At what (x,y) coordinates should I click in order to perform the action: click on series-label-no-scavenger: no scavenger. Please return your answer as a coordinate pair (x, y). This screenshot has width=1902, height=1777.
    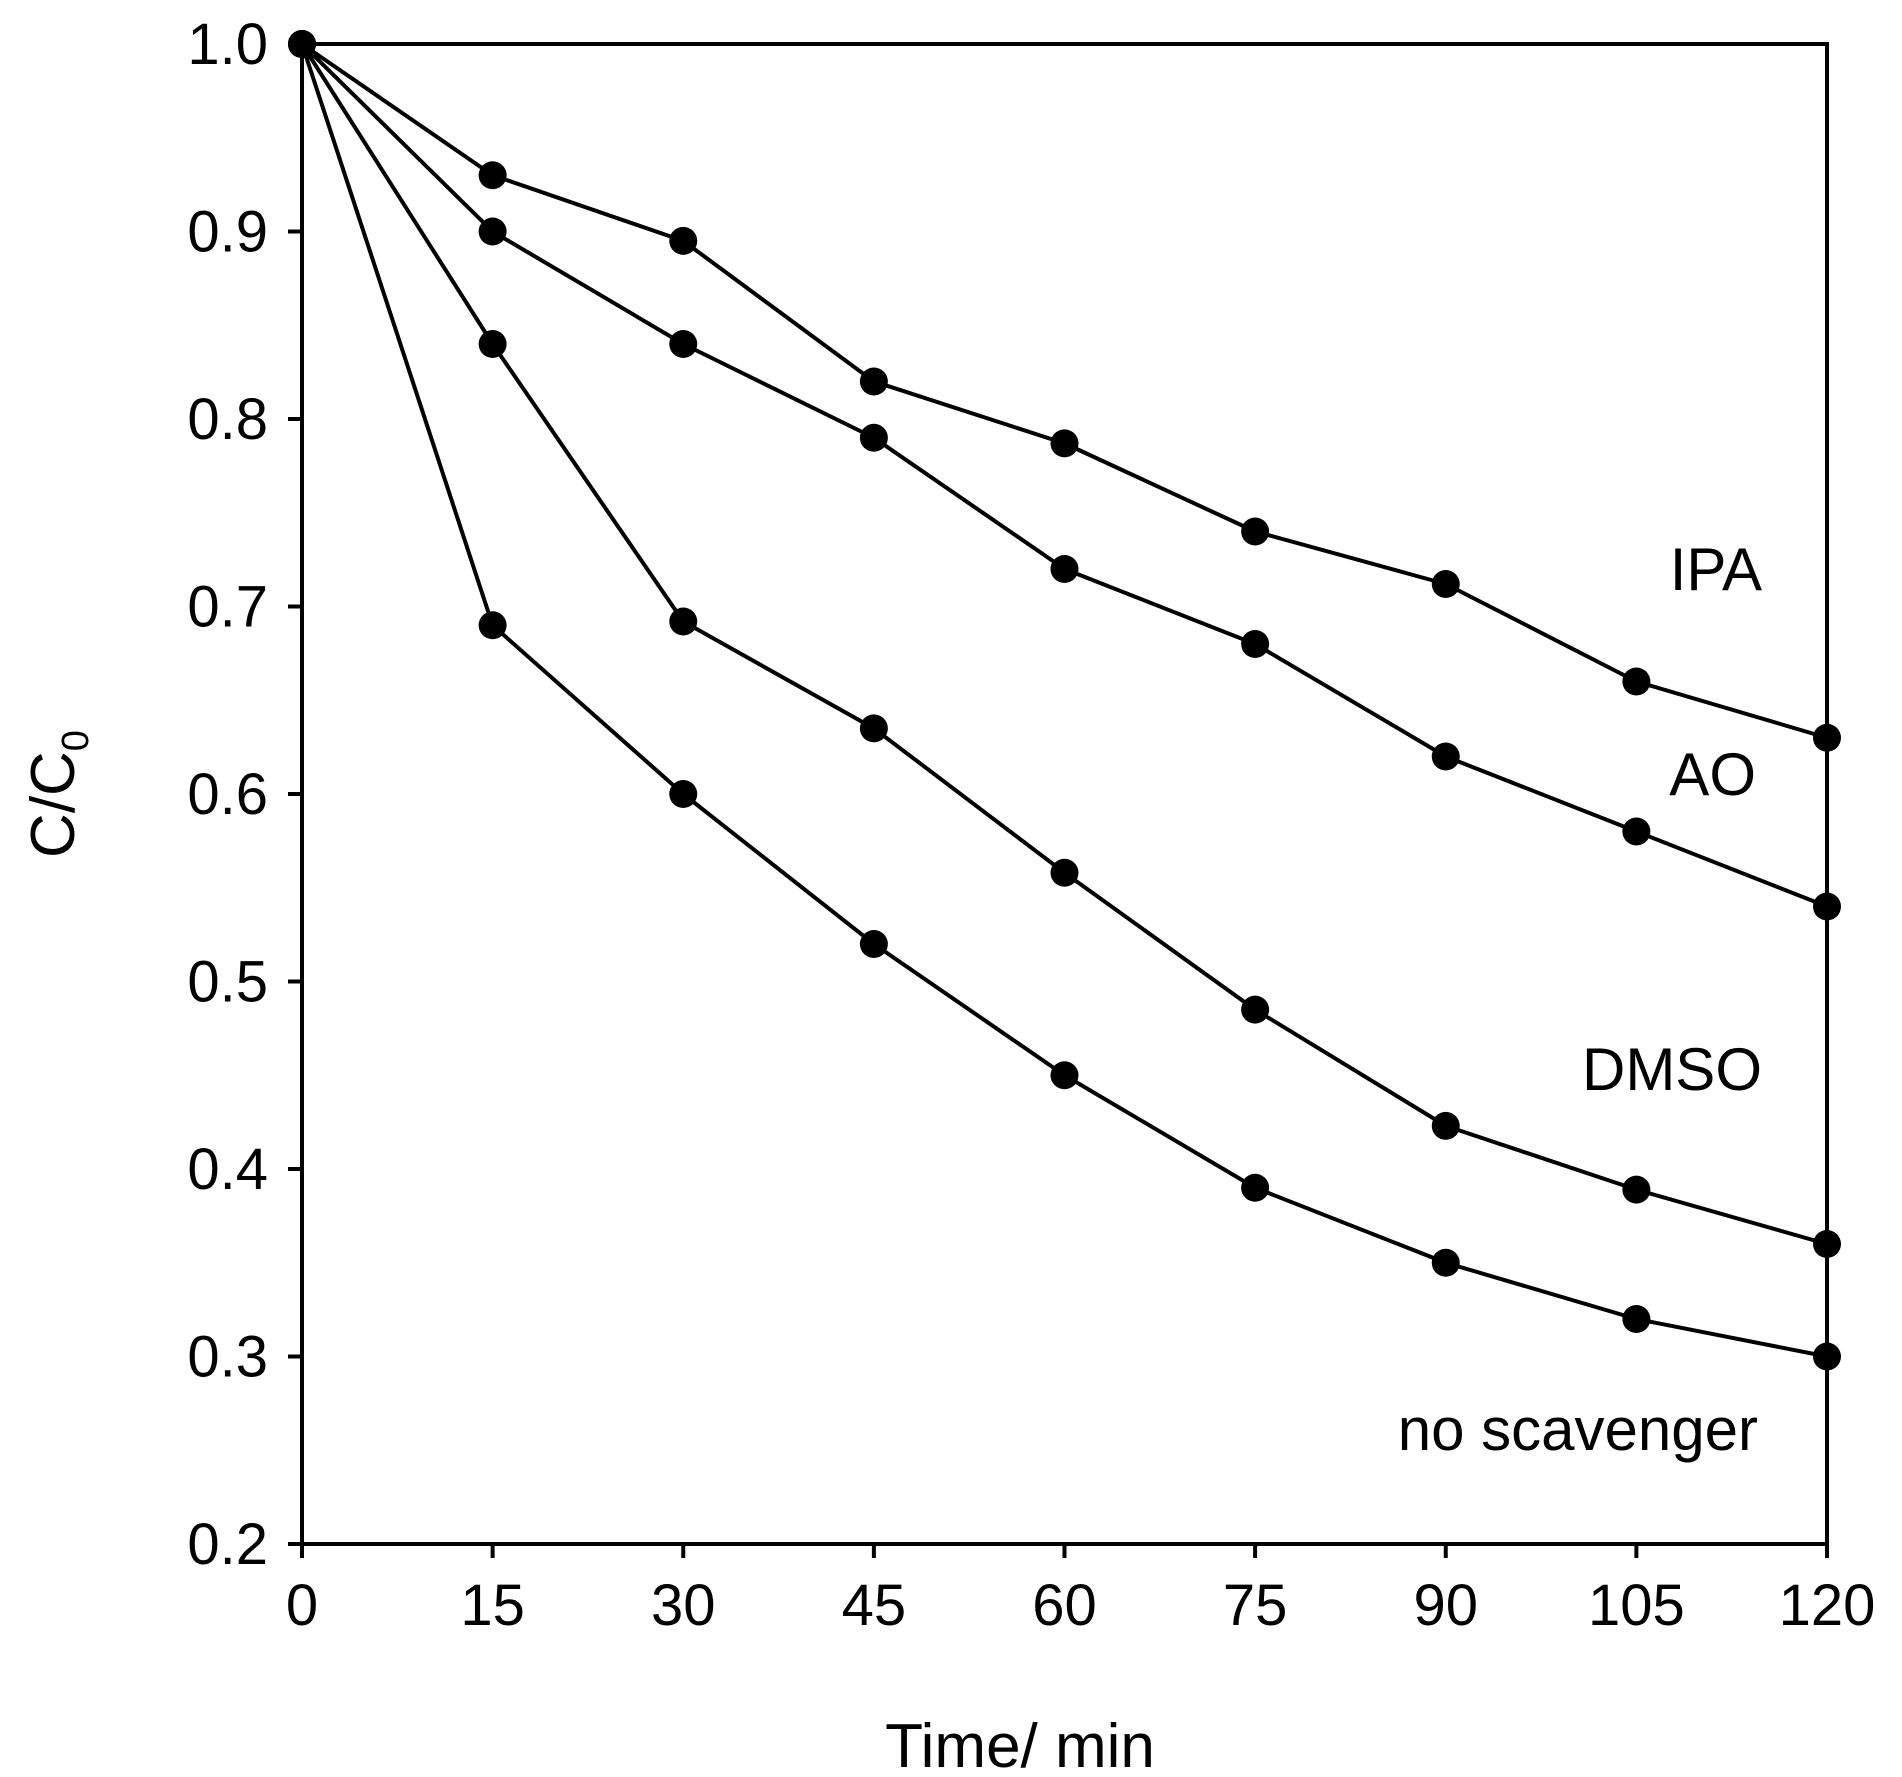
    Looking at the image, I should click on (1578, 1429).